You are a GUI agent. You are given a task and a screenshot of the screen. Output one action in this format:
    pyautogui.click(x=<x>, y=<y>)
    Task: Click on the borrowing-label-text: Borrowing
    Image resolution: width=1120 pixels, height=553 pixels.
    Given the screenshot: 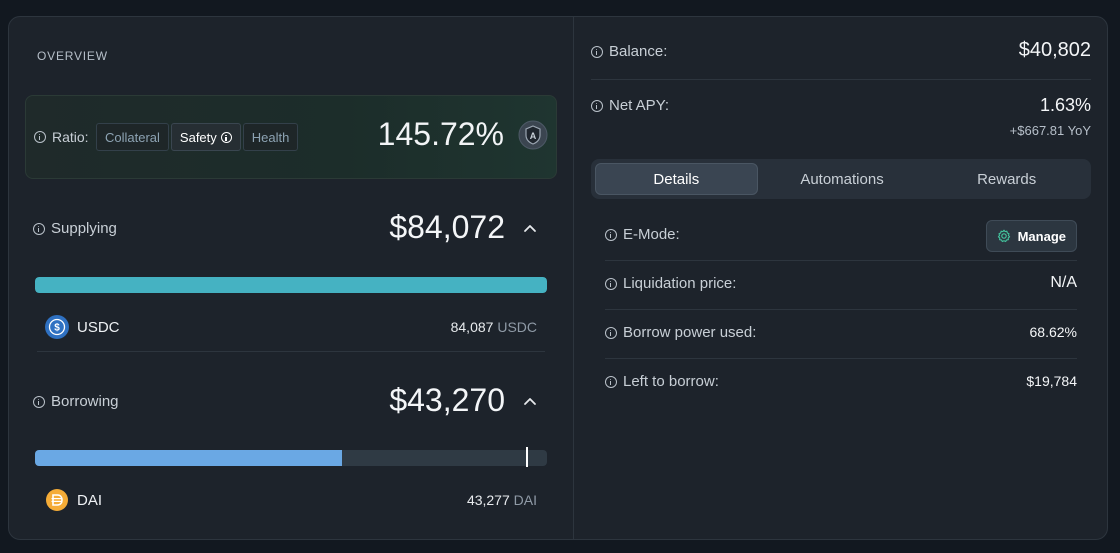 What is the action you would take?
    pyautogui.click(x=85, y=401)
    